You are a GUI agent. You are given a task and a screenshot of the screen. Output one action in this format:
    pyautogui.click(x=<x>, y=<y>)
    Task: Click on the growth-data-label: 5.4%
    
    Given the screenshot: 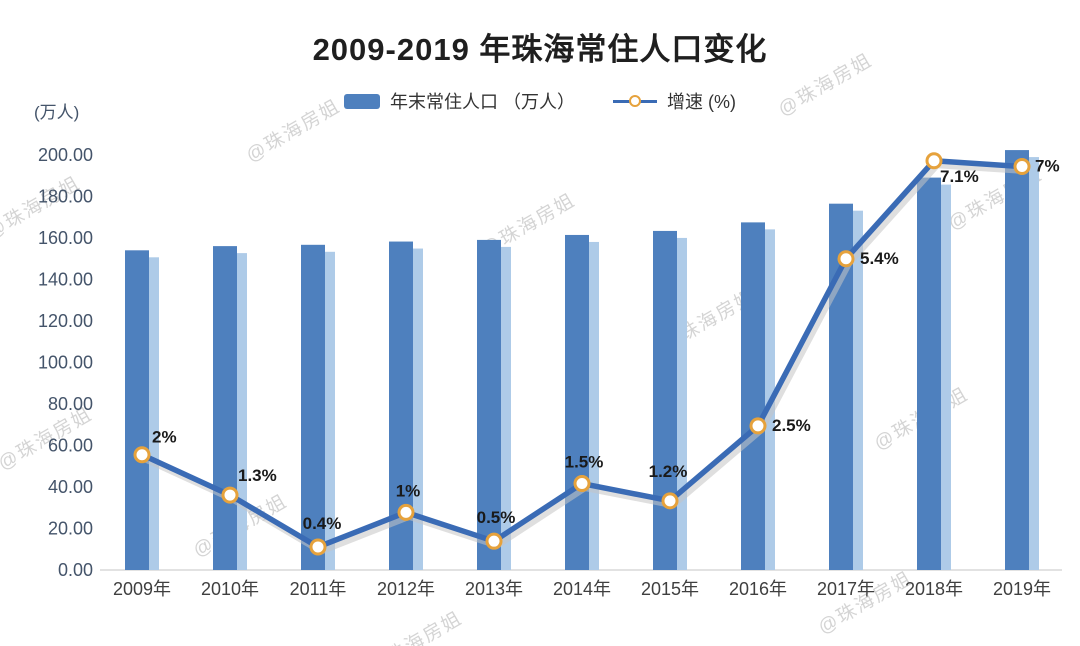 What is the action you would take?
    pyautogui.click(x=879, y=258)
    